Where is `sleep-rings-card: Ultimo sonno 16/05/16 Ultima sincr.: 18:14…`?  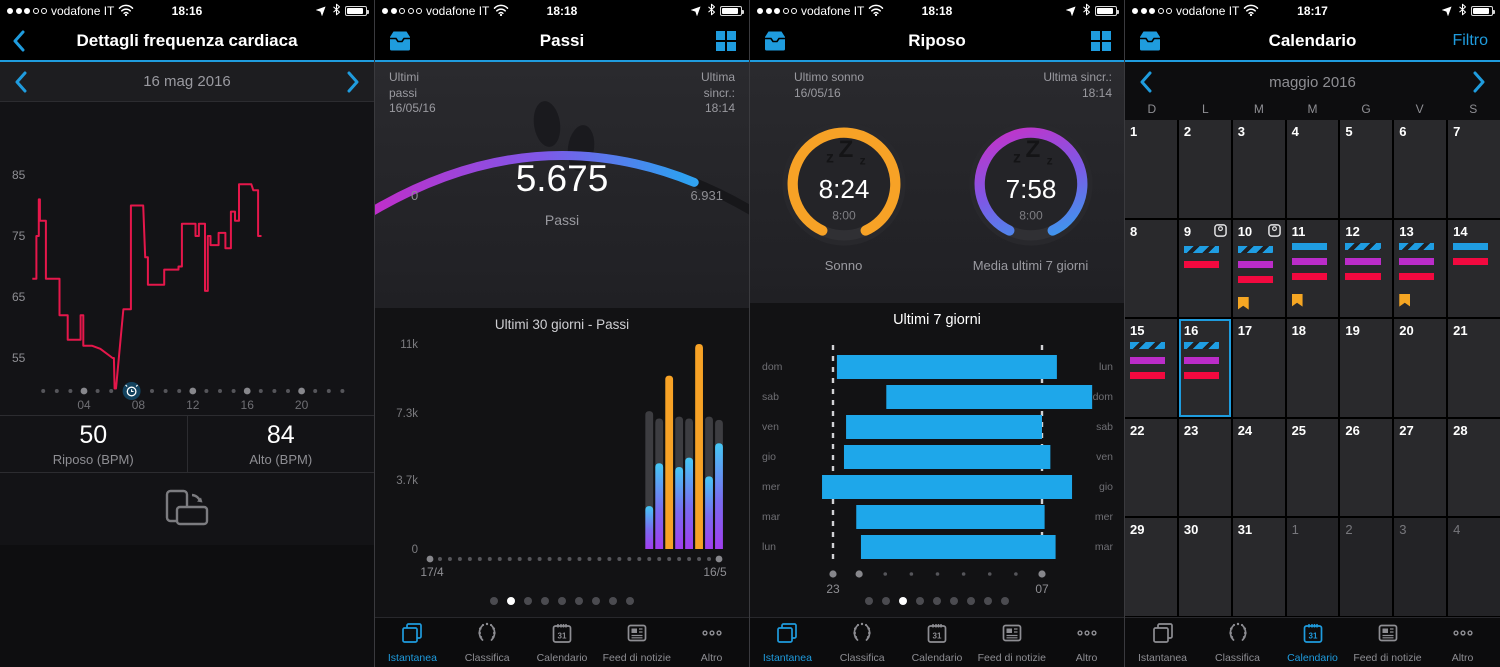 sleep-rings-card: Ultimo sonno 16/05/16 Ultima sincr.: 18:14… is located at coordinates (937, 182).